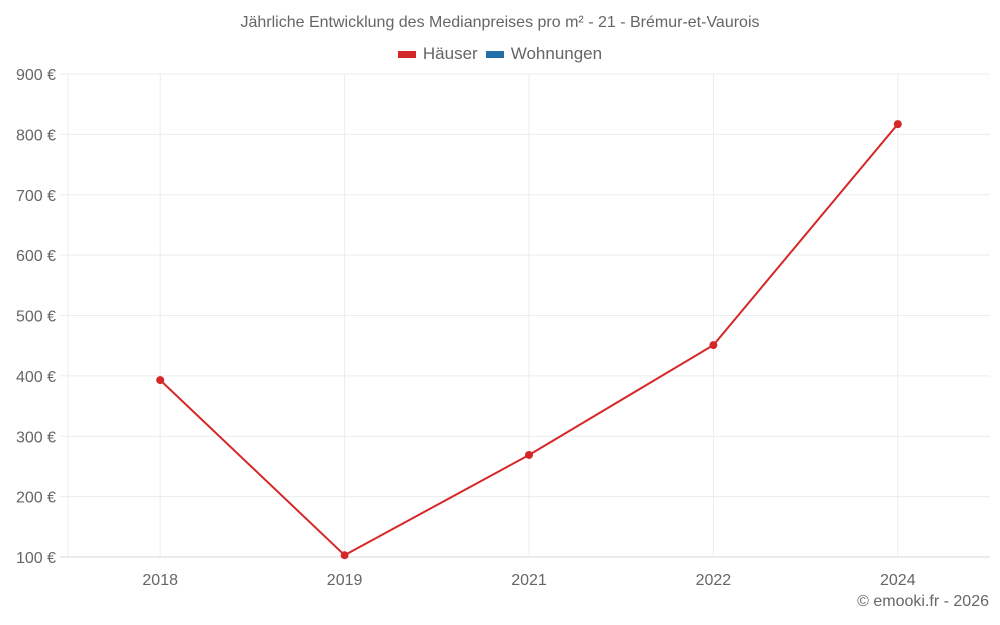 This screenshot has width=1000, height=625. I want to click on x-tick-label: 2024, so click(898, 580).